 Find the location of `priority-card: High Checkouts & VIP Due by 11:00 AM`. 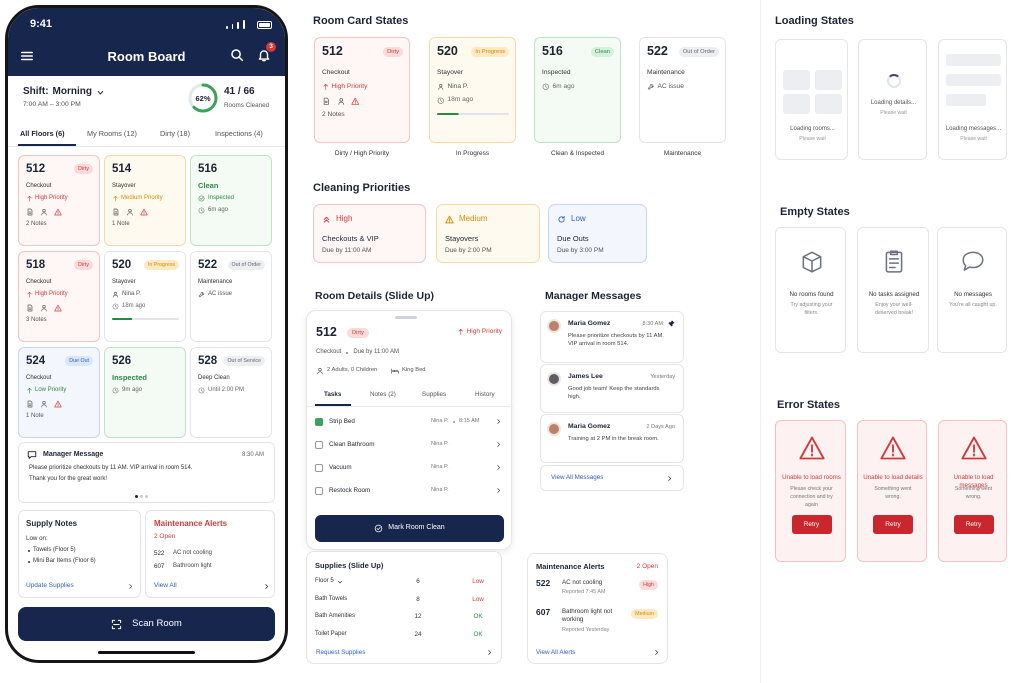

priority-card: High Checkouts & VIP Due by 11:00 AM is located at coordinates (369, 233).